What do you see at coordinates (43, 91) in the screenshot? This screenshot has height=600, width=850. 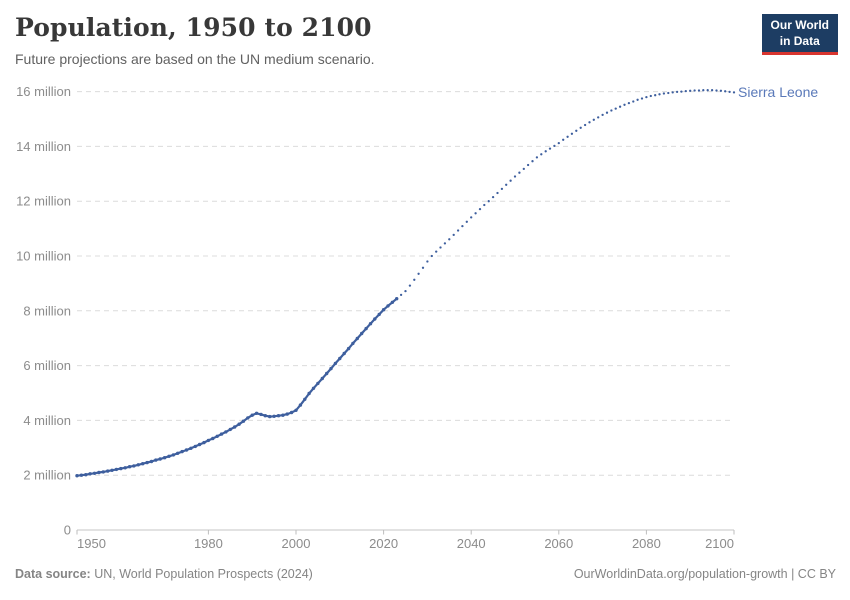 I see `y-tick-label: 16 million` at bounding box center [43, 91].